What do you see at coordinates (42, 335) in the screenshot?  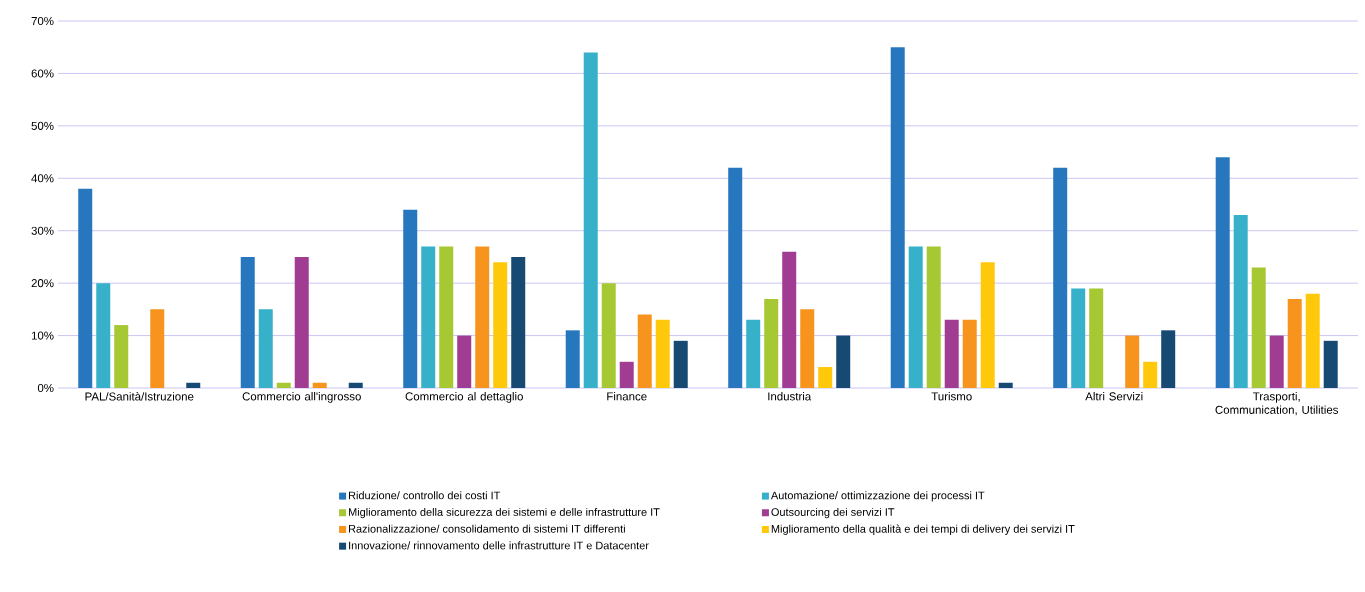 I see `y-tick-label: 10%` at bounding box center [42, 335].